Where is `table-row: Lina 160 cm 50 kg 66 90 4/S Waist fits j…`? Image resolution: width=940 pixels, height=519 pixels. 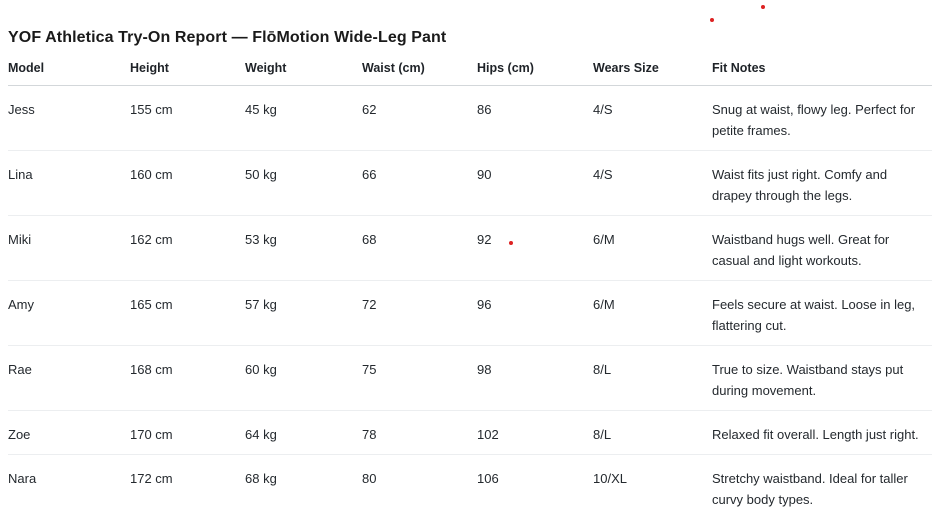
table-row: Lina 160 cm 50 kg 66 90 4/S Waist fits j… is located at coordinates (470, 183).